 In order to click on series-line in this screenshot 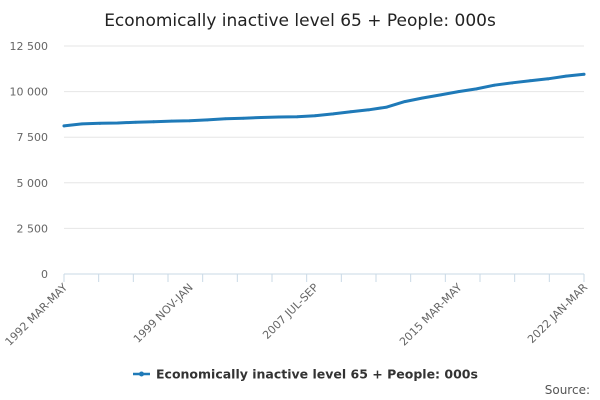, I will do `click(324, 100)`.